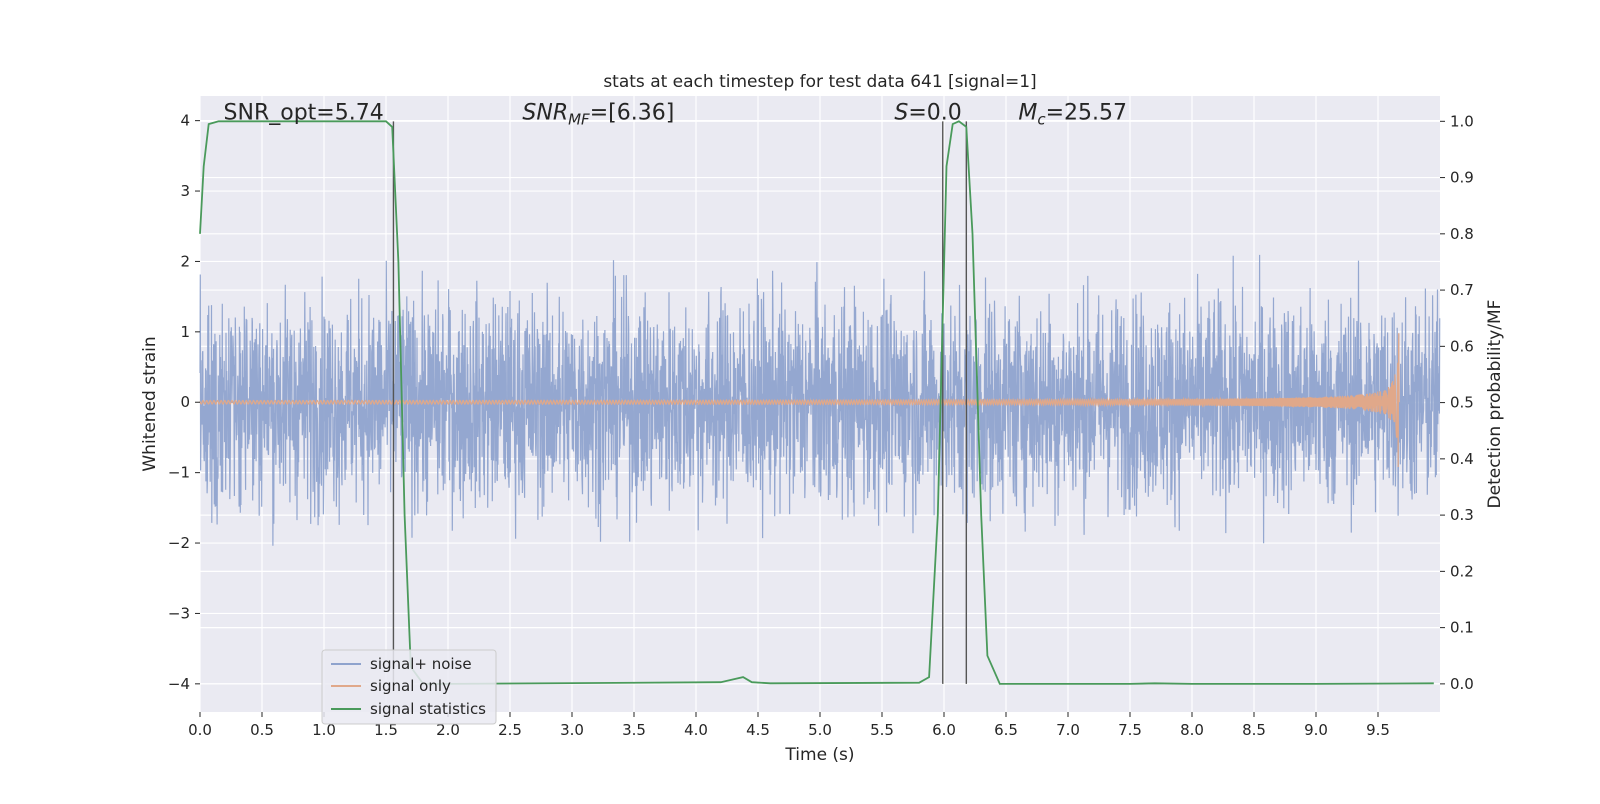 The width and height of the screenshot is (1600, 804). I want to click on left-y-tick-label-4: 0, so click(185, 402).